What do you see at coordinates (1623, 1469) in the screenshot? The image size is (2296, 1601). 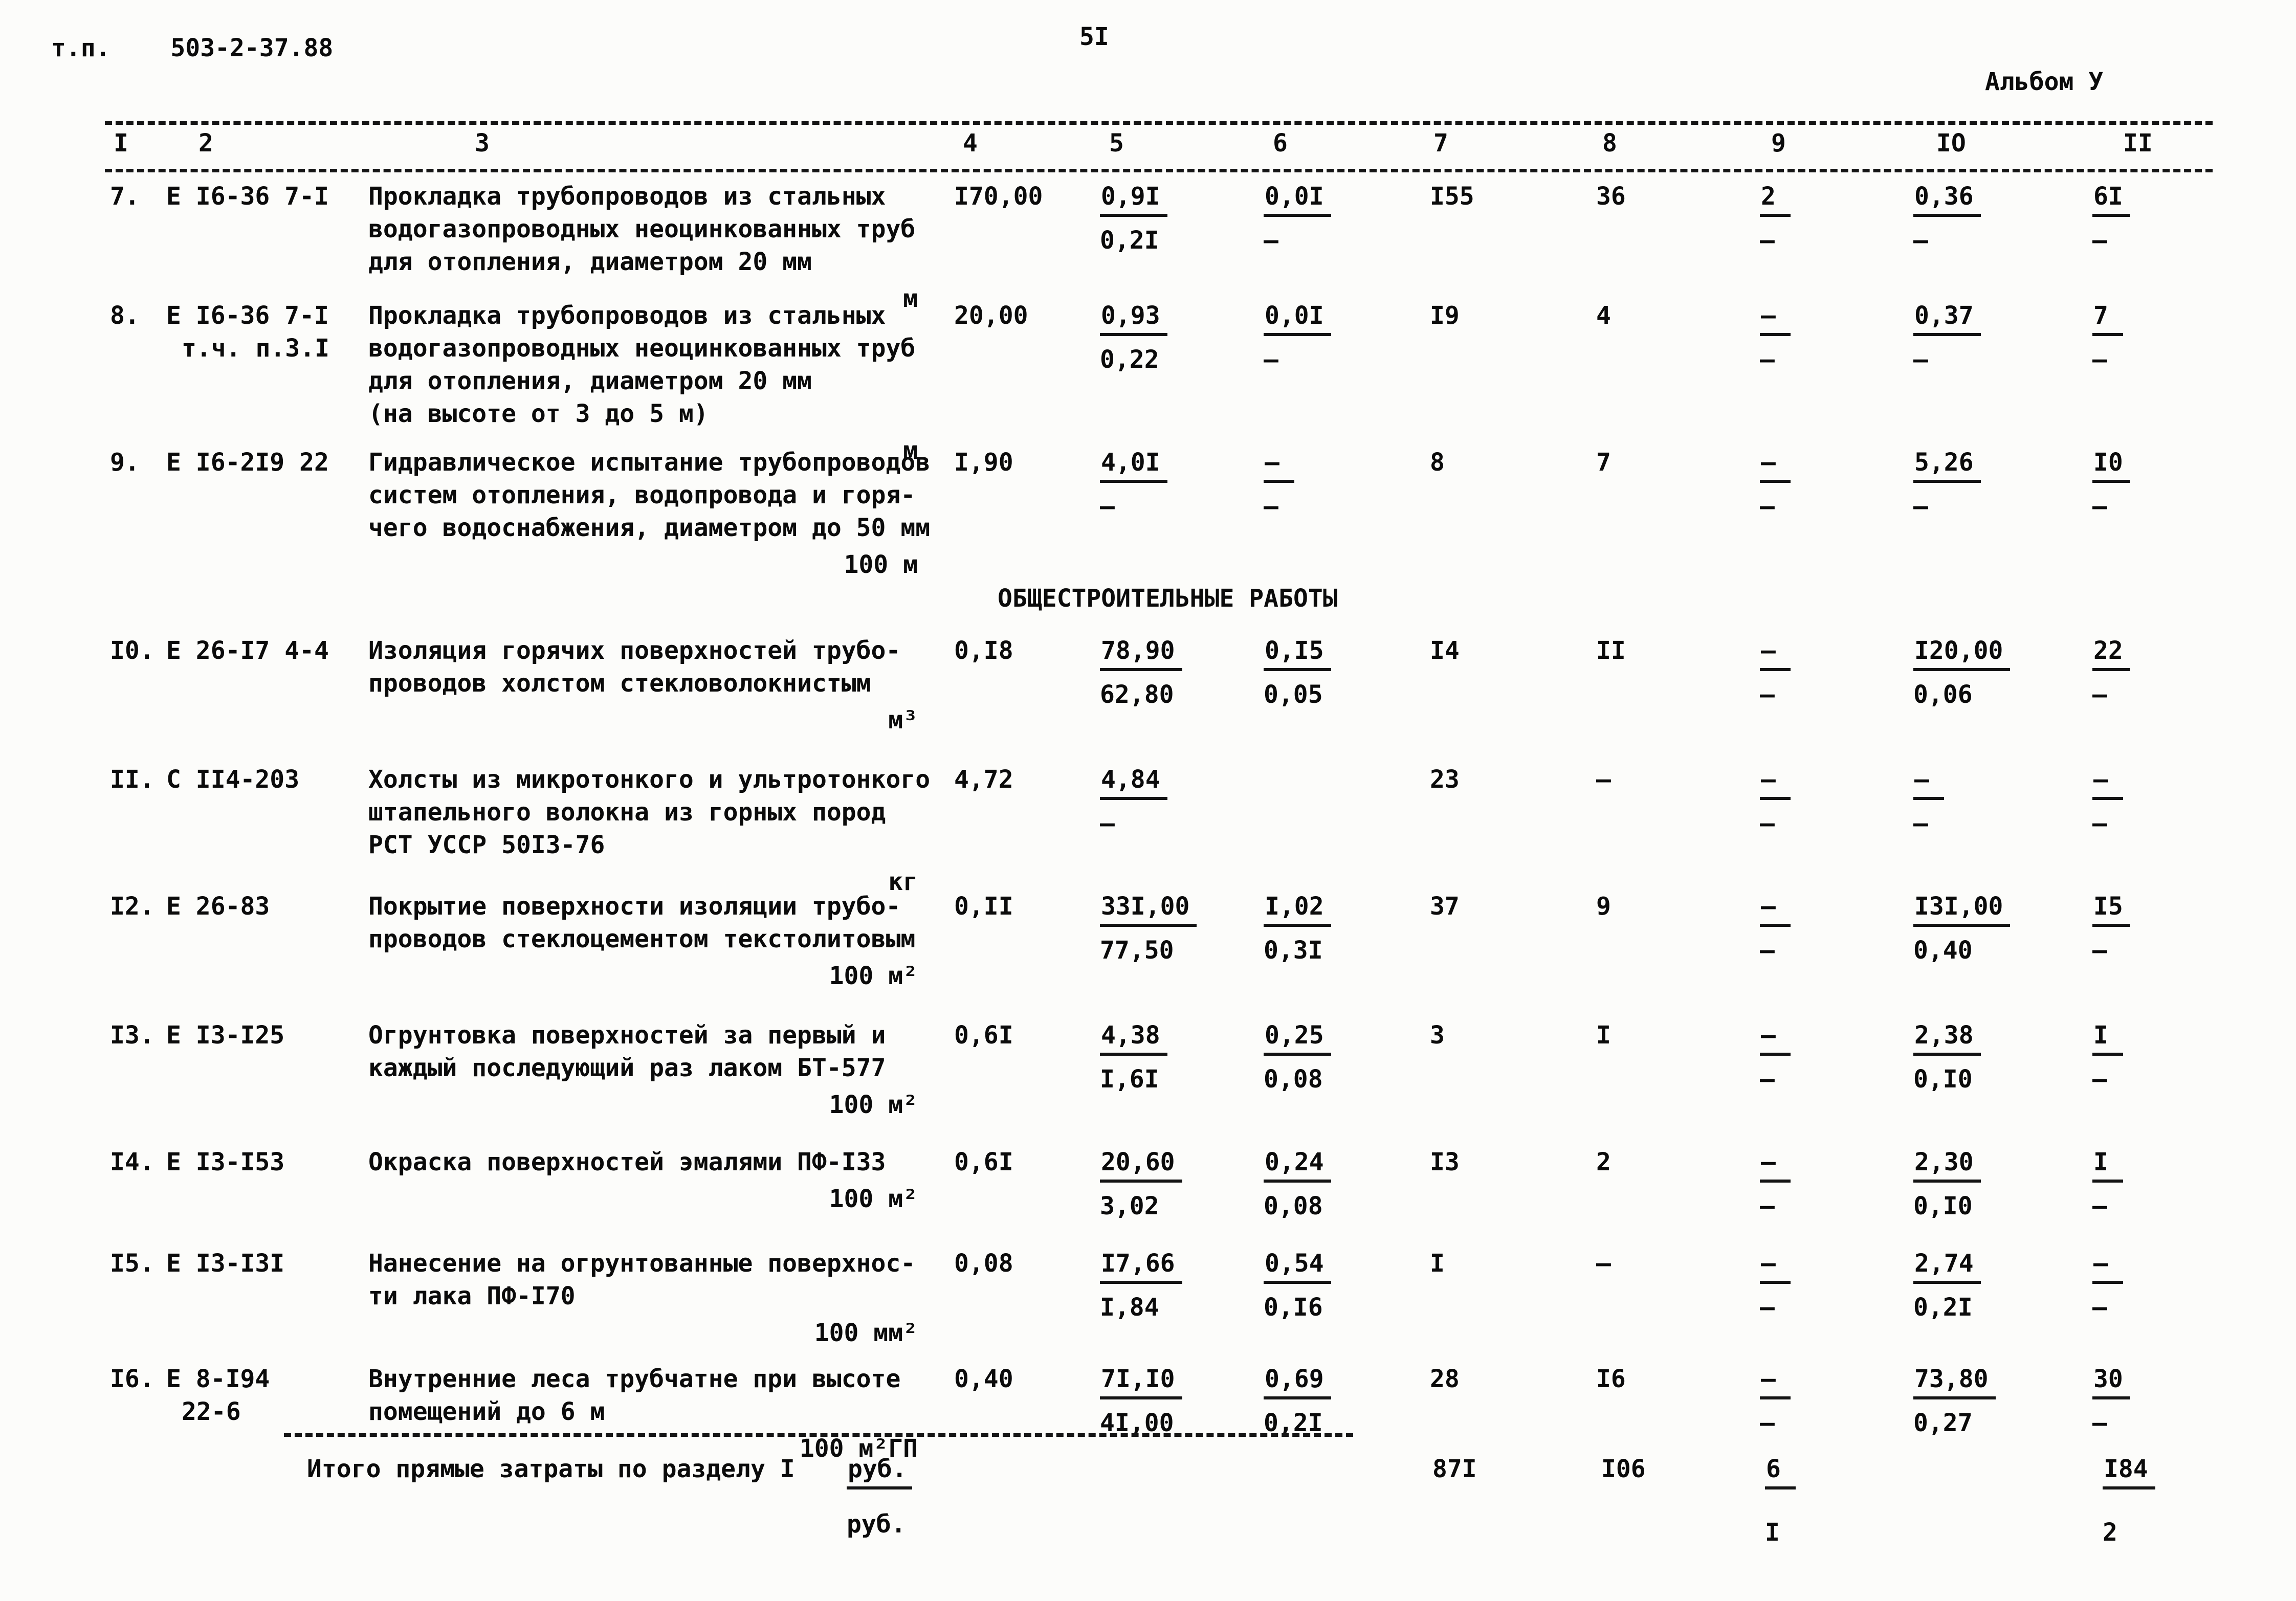 I see `totals-col8: I06` at bounding box center [1623, 1469].